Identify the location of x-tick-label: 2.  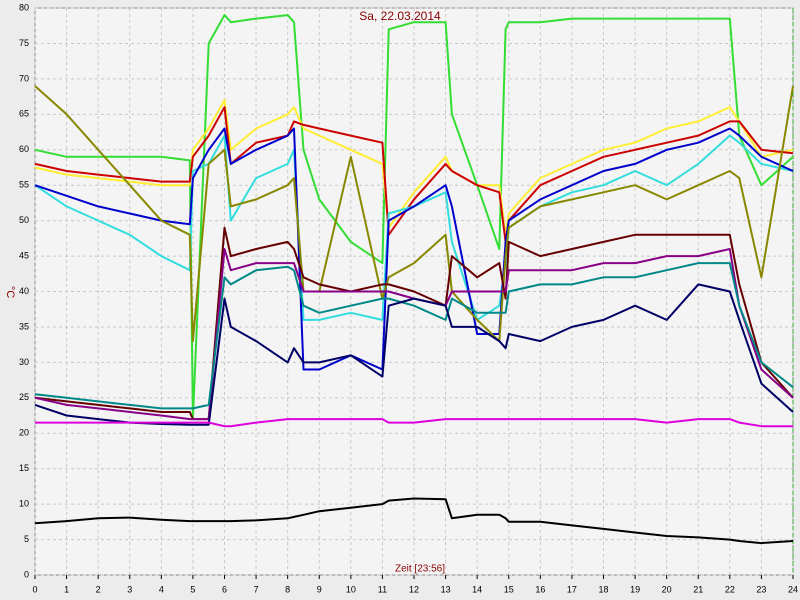
(98, 589).